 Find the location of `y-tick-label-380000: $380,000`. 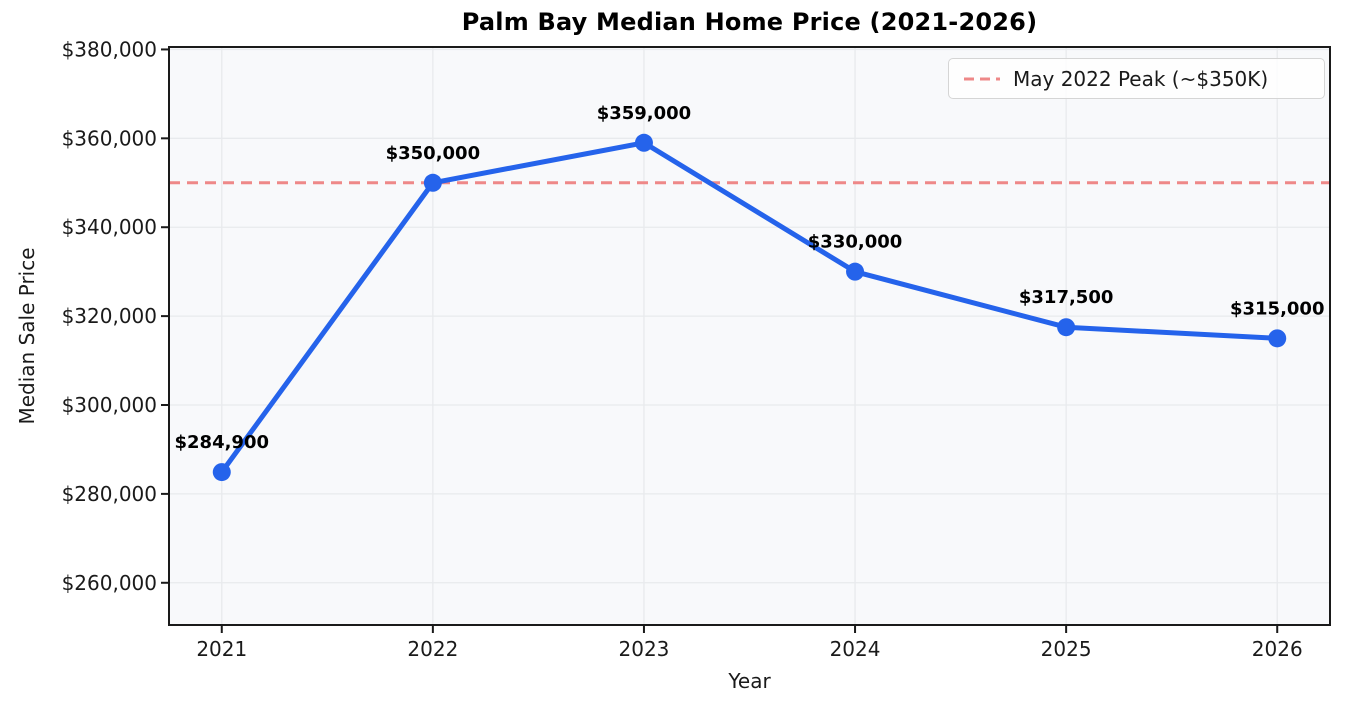

y-tick-label-380000: $380,000 is located at coordinates (109, 49).